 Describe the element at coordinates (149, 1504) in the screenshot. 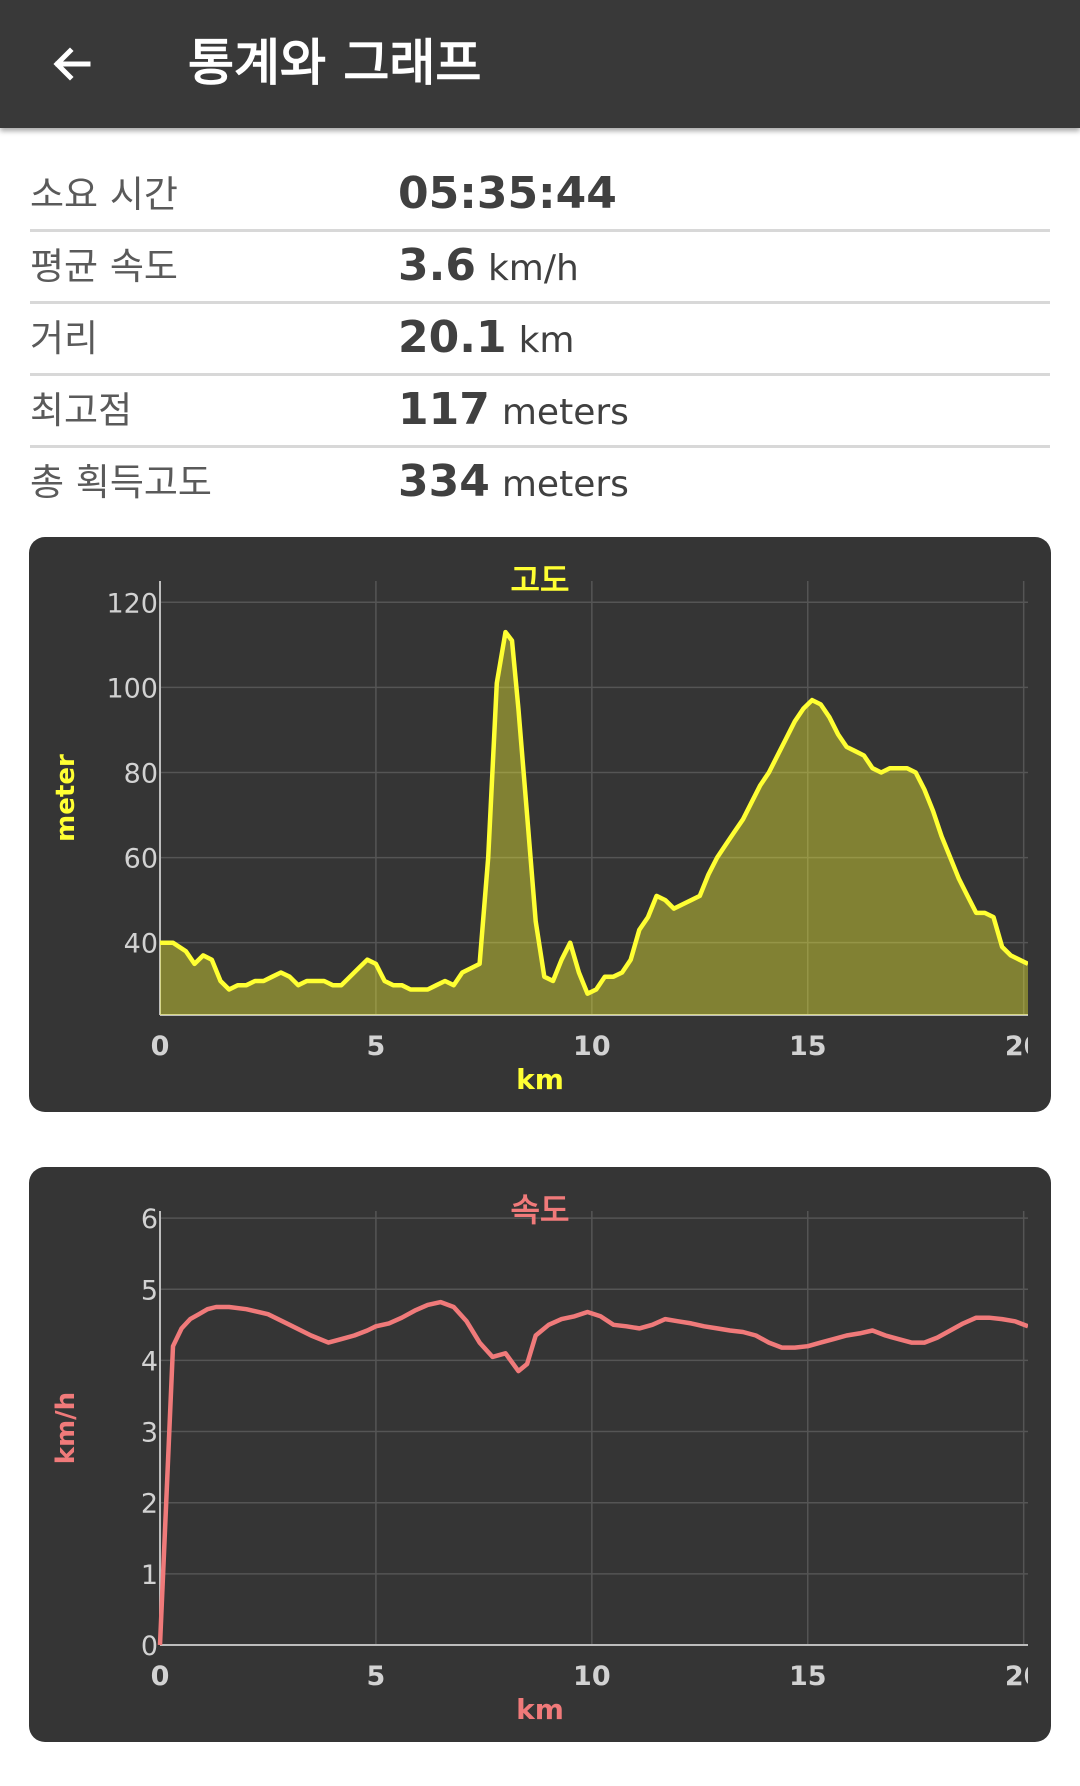

I see `y-tick-label: 2` at that location.